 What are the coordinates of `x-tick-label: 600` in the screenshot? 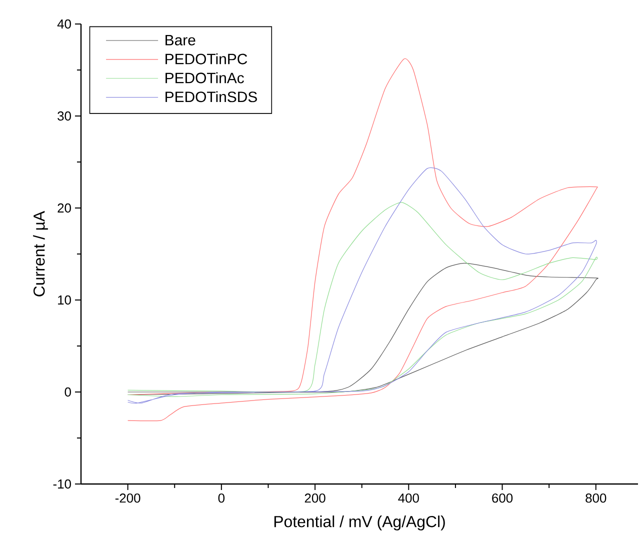 It's located at (502, 498).